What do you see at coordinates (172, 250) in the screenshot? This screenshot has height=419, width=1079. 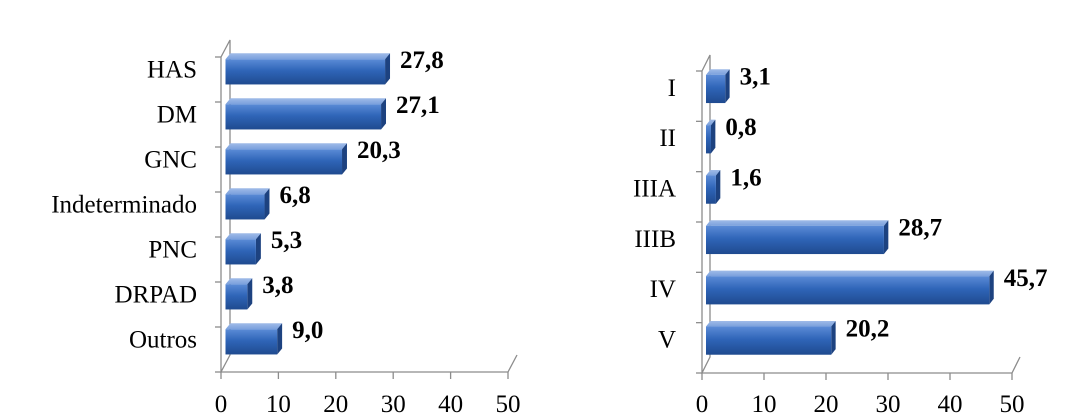 I see `category-label: PNC` at bounding box center [172, 250].